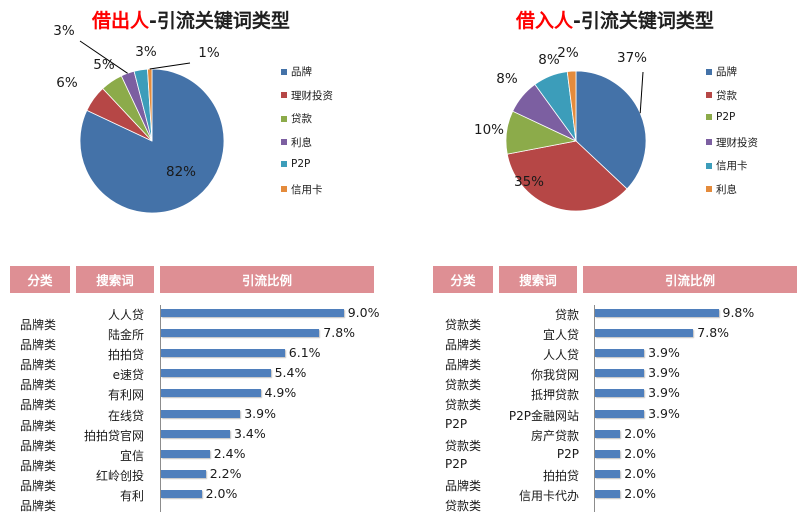  I want to click on row-keyword: 信用卡代办, so click(548, 495).